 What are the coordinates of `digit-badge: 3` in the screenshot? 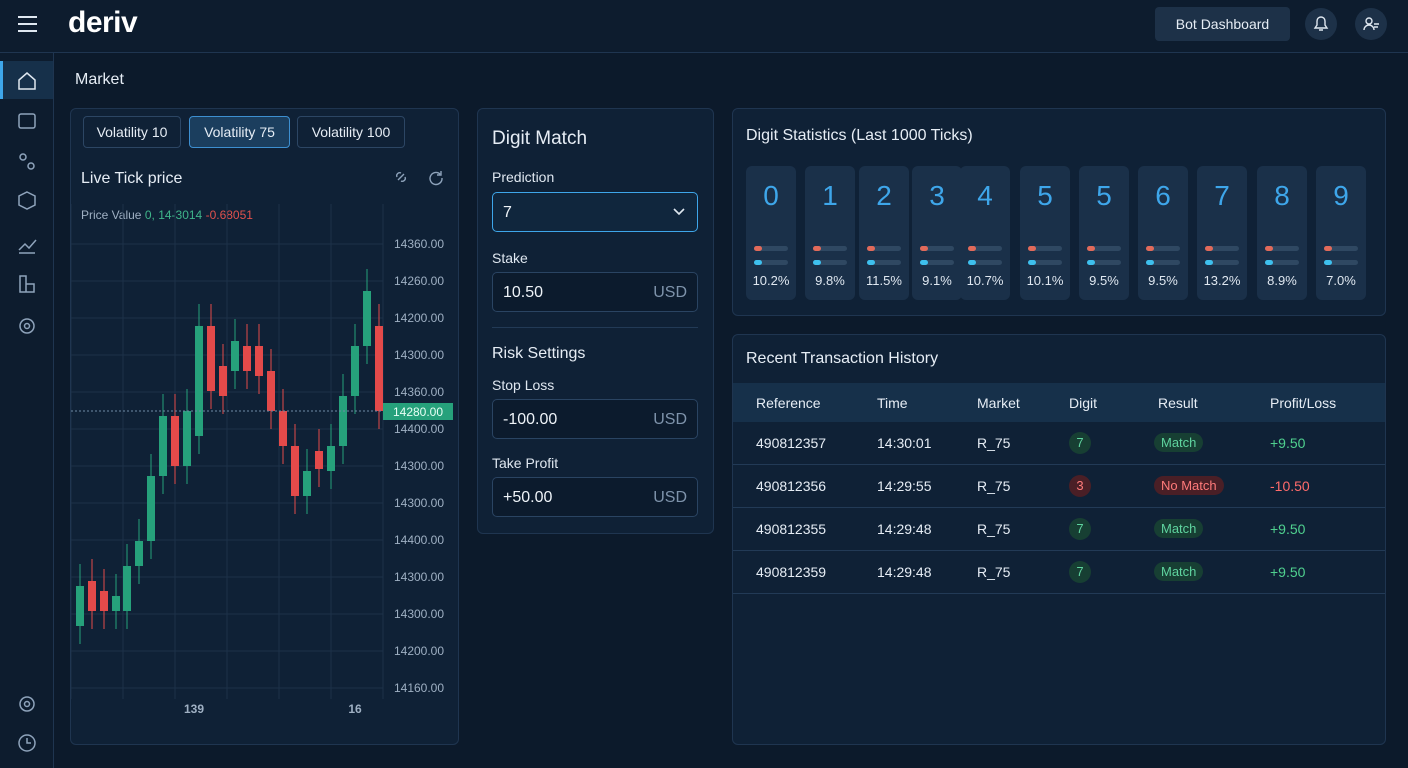 It's located at (1080, 486).